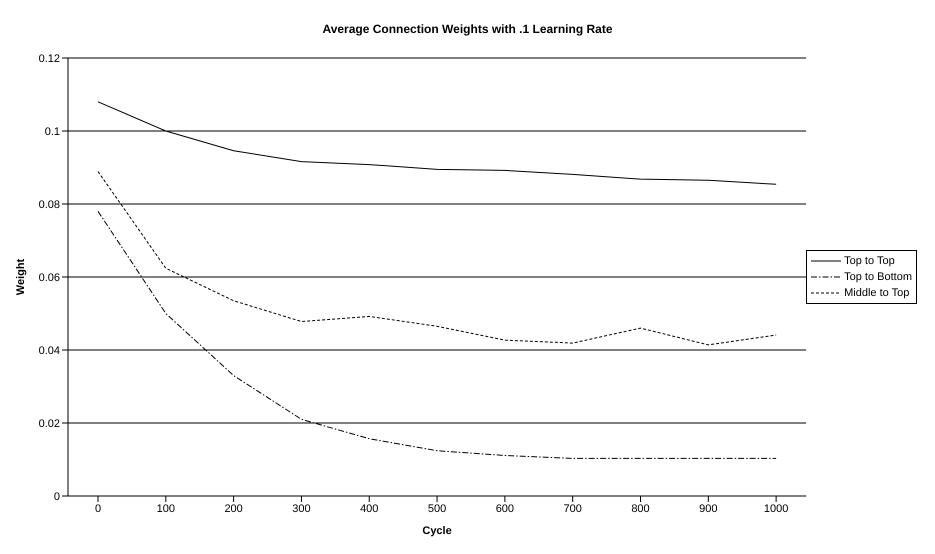 The height and width of the screenshot is (554, 935). What do you see at coordinates (20, 277) in the screenshot?
I see `y-axis-title: Weight` at bounding box center [20, 277].